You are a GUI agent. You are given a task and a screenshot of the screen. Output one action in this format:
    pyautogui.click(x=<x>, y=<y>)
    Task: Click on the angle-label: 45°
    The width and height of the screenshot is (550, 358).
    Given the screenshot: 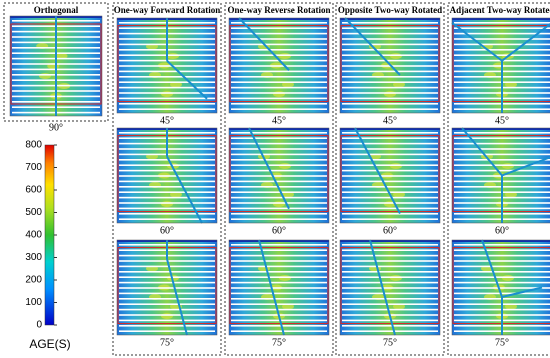 What is the action you would take?
    pyautogui.click(x=390, y=120)
    